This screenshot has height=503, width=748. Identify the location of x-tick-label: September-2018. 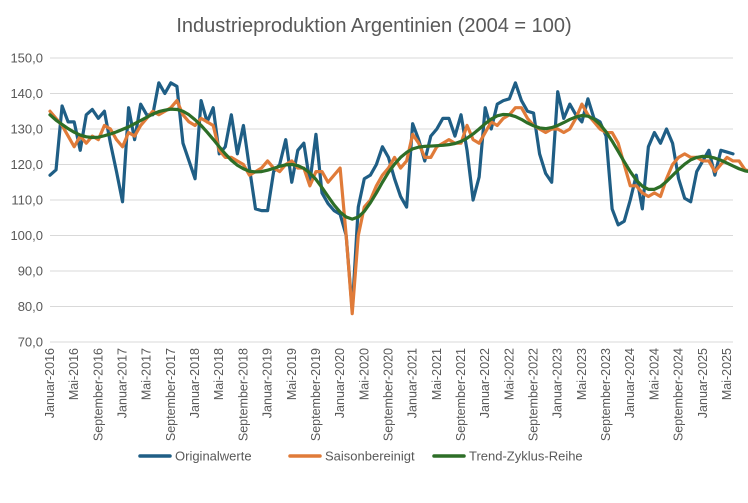
(243, 394).